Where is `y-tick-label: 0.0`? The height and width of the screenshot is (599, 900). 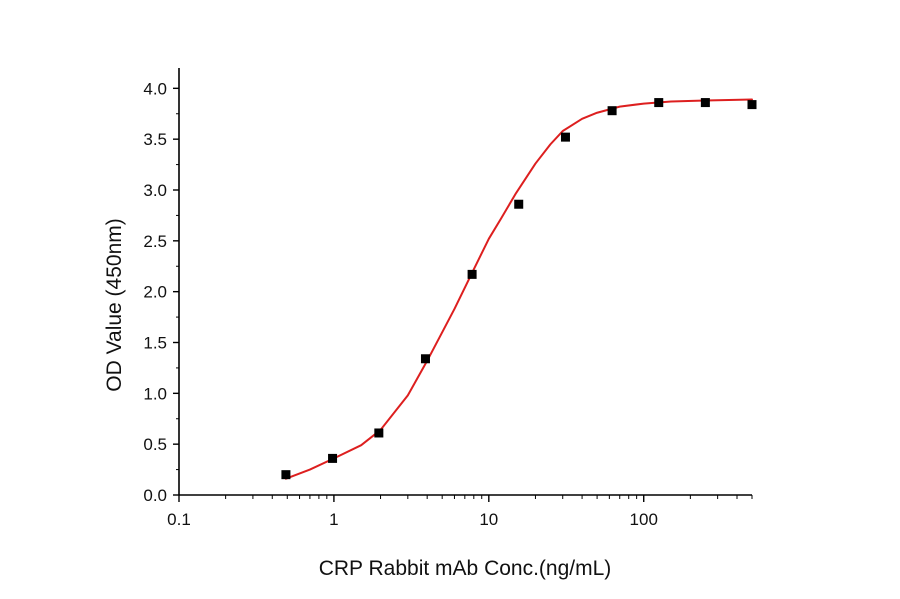 y-tick-label: 0.0 is located at coordinates (155, 495).